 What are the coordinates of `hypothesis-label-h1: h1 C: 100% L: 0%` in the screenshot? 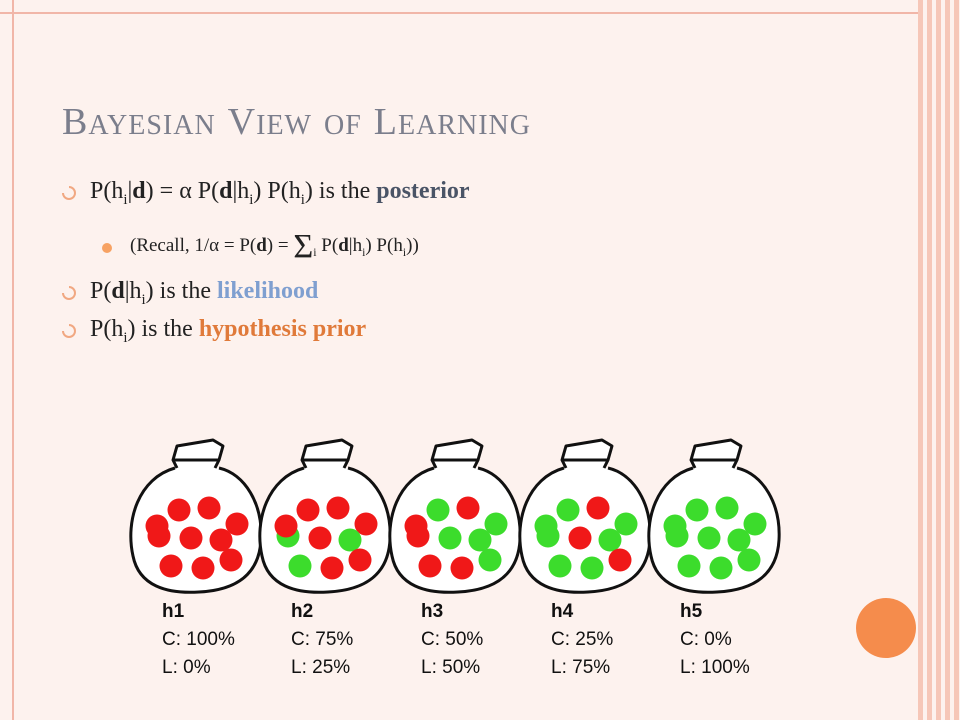 It's located at (198, 640).